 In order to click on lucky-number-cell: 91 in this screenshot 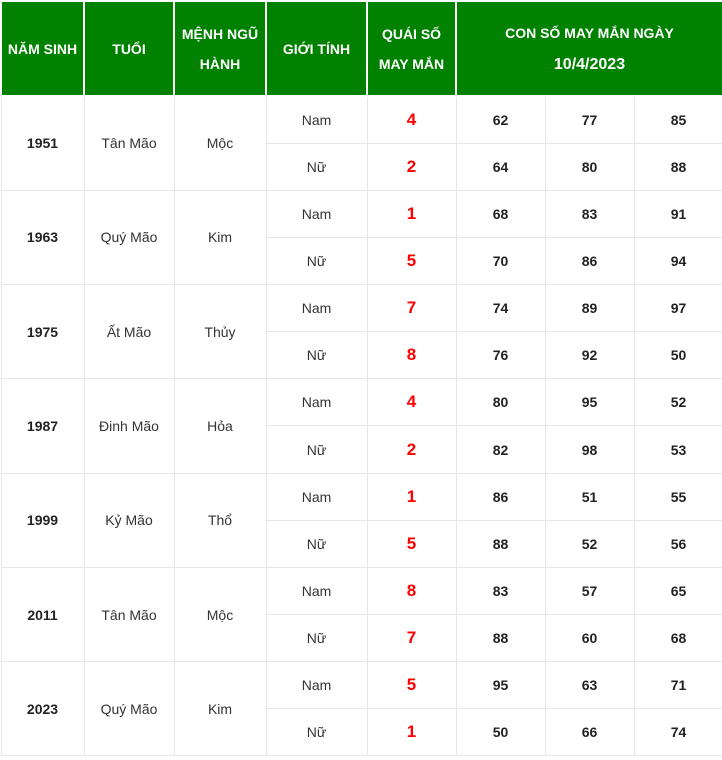, I will do `click(677, 213)`.